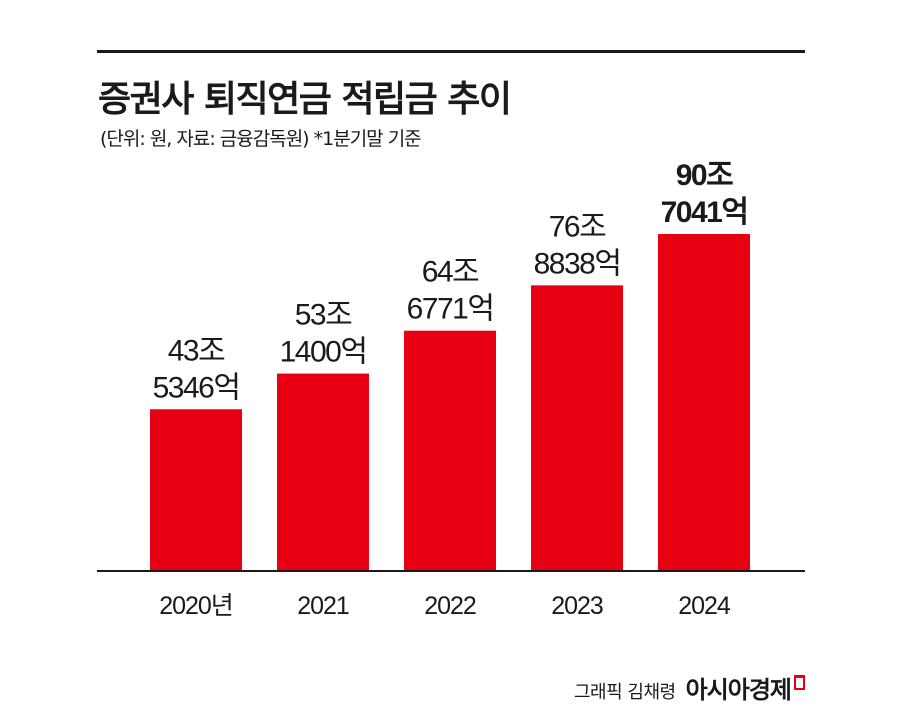 This screenshot has width=901, height=726. I want to click on x-axis-ticks: 2020년 2021 2022 2023 2024, so click(445, 606).